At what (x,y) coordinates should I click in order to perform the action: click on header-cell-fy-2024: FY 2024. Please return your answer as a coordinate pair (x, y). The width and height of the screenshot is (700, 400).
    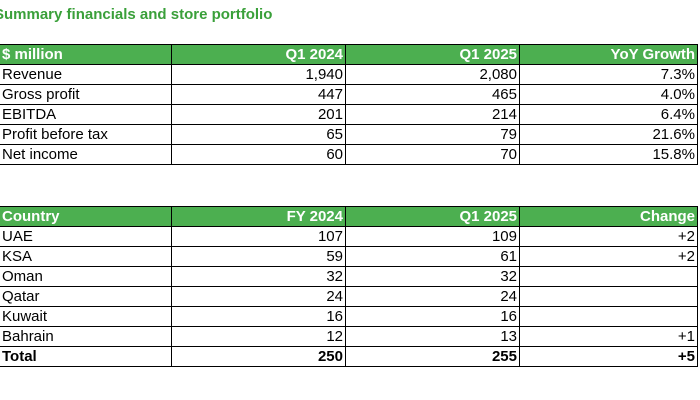
    Looking at the image, I should click on (258, 216).